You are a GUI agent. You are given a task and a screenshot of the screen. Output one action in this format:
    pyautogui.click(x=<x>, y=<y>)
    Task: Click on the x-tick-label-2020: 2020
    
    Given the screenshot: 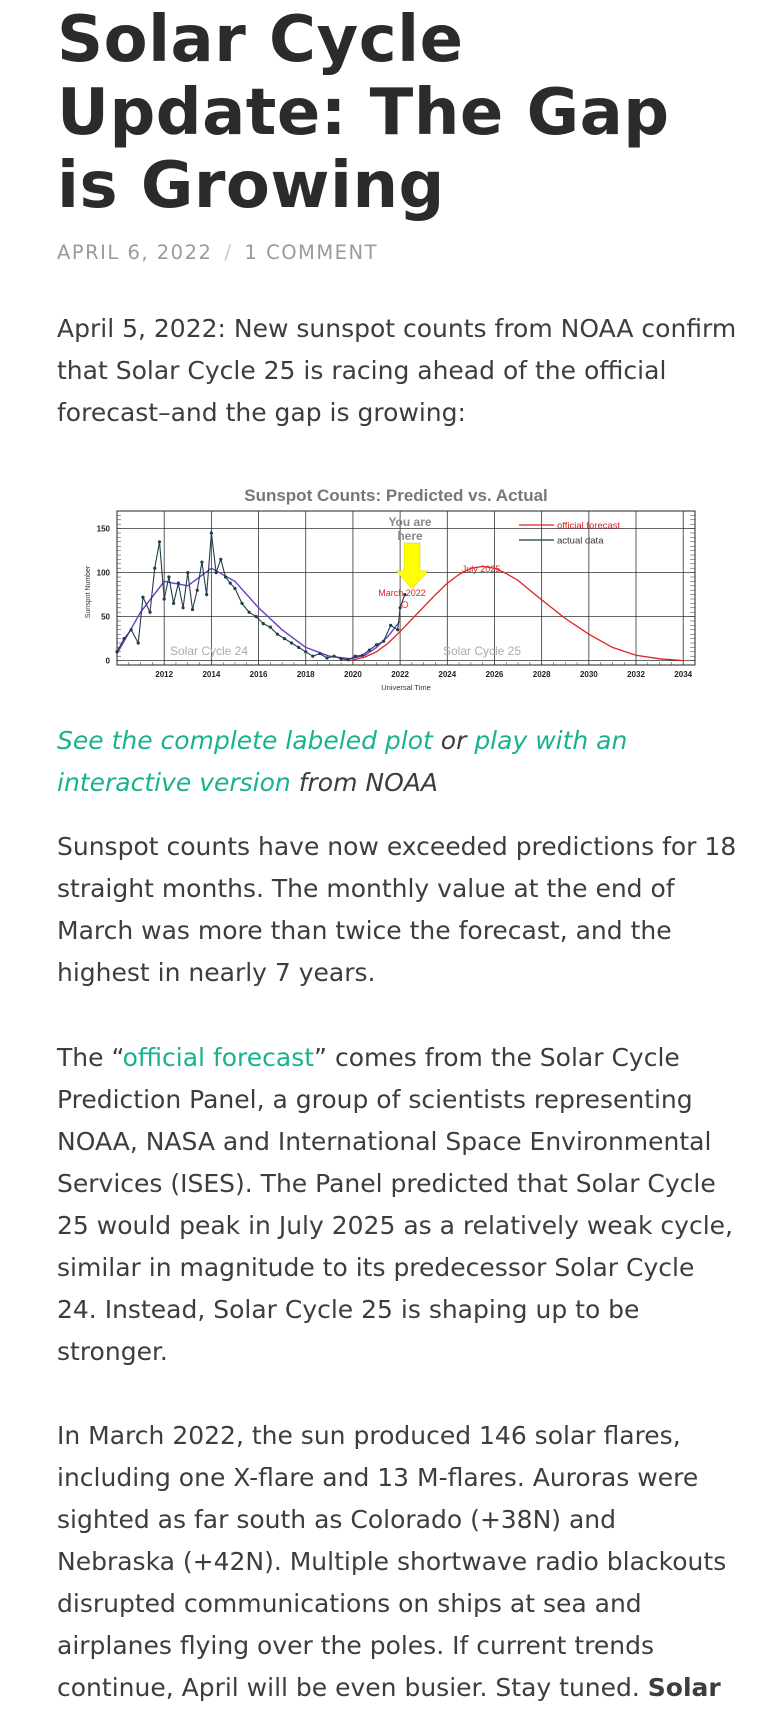 What is the action you would take?
    pyautogui.click(x=353, y=674)
    